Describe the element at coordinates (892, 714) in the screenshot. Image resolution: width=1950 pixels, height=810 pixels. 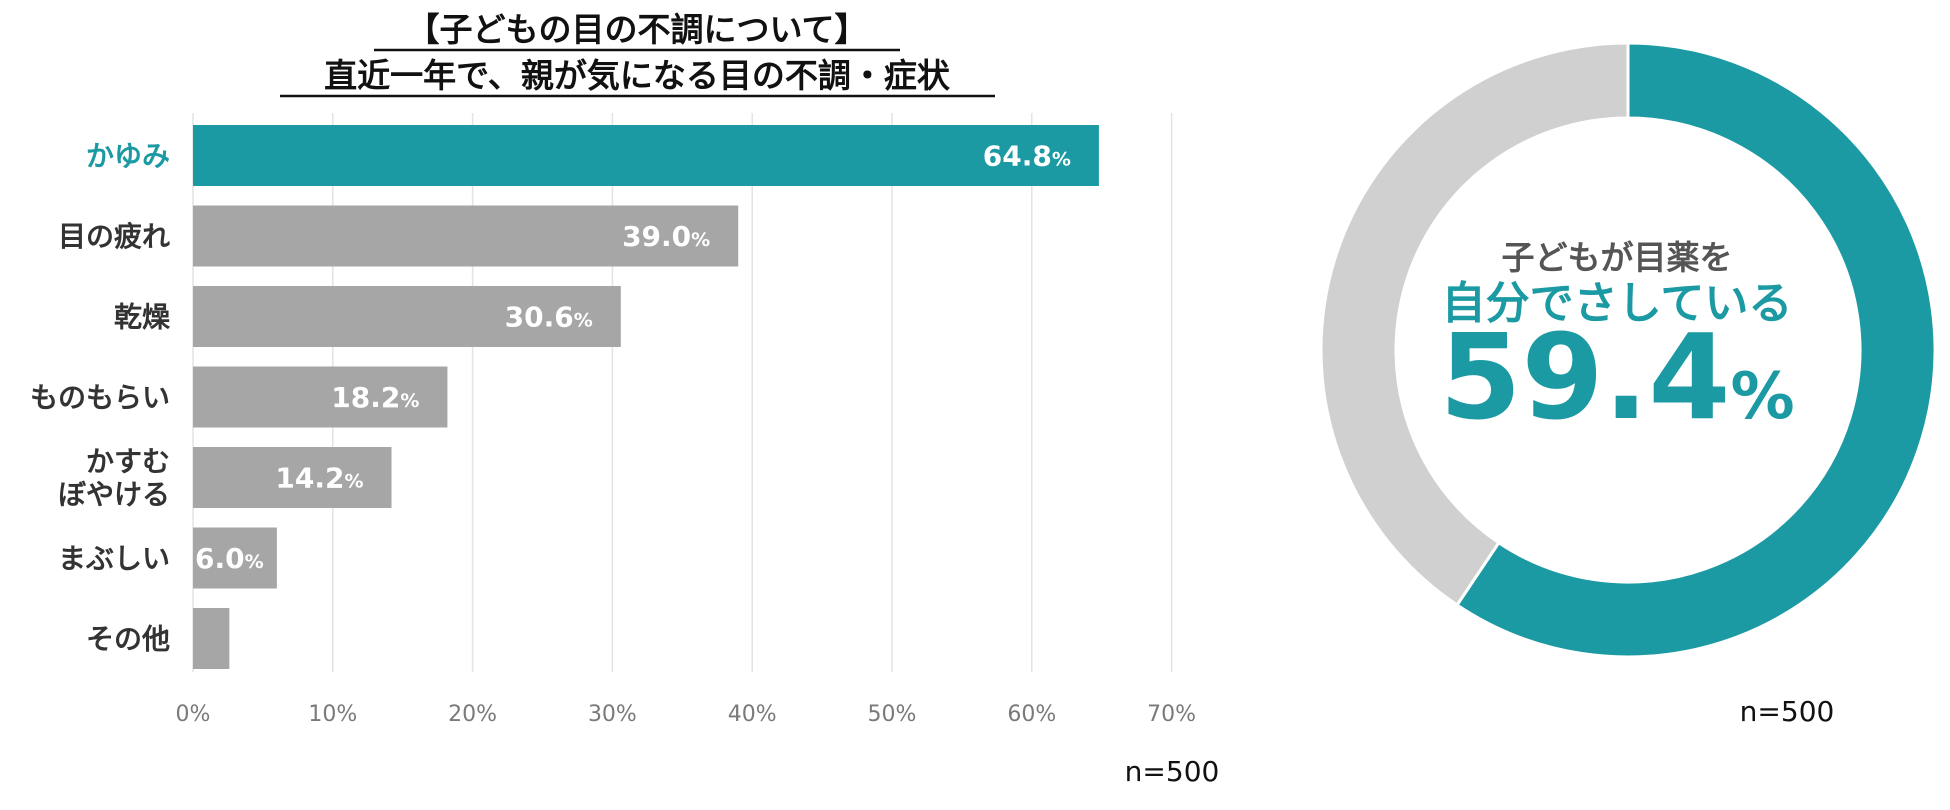
I see `x-tick-label-50: 50%` at that location.